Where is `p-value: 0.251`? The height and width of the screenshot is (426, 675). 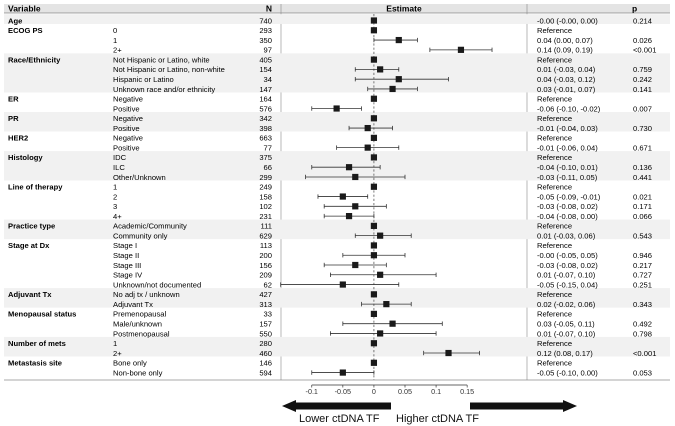
p-value: 0.251 is located at coordinates (642, 284).